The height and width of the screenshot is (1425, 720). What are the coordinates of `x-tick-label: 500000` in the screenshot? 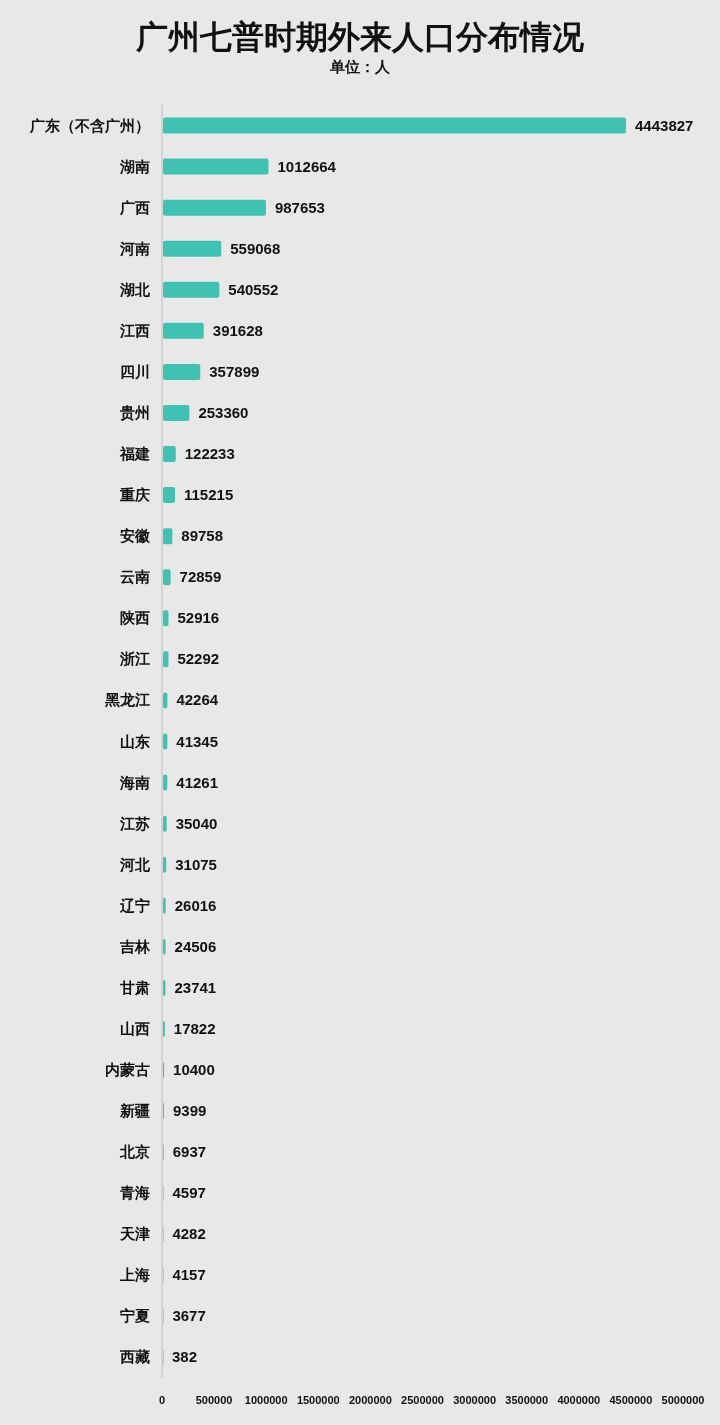 It's located at (214, 1400).